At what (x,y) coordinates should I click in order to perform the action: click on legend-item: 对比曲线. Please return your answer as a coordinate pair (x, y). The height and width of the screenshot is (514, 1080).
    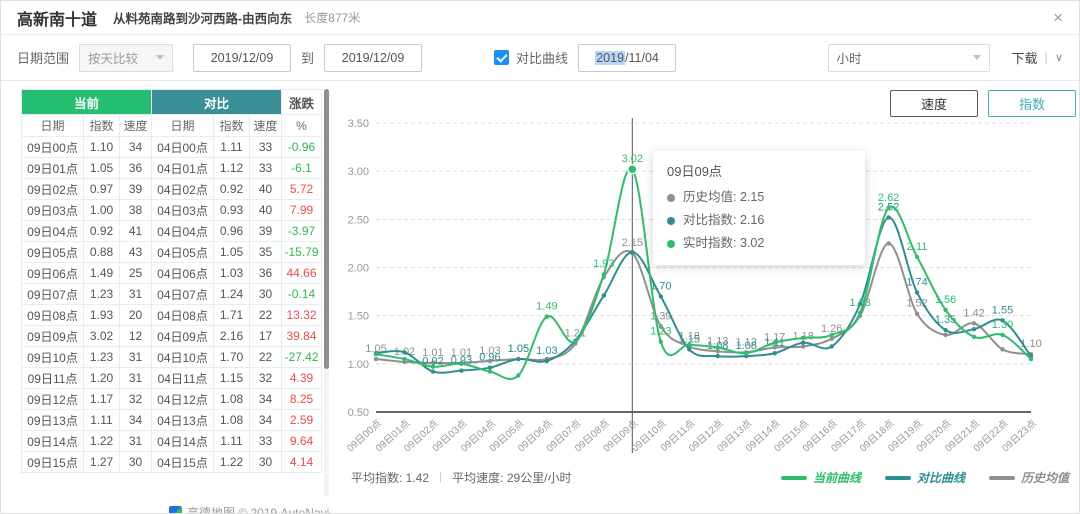
    Looking at the image, I should click on (924, 477).